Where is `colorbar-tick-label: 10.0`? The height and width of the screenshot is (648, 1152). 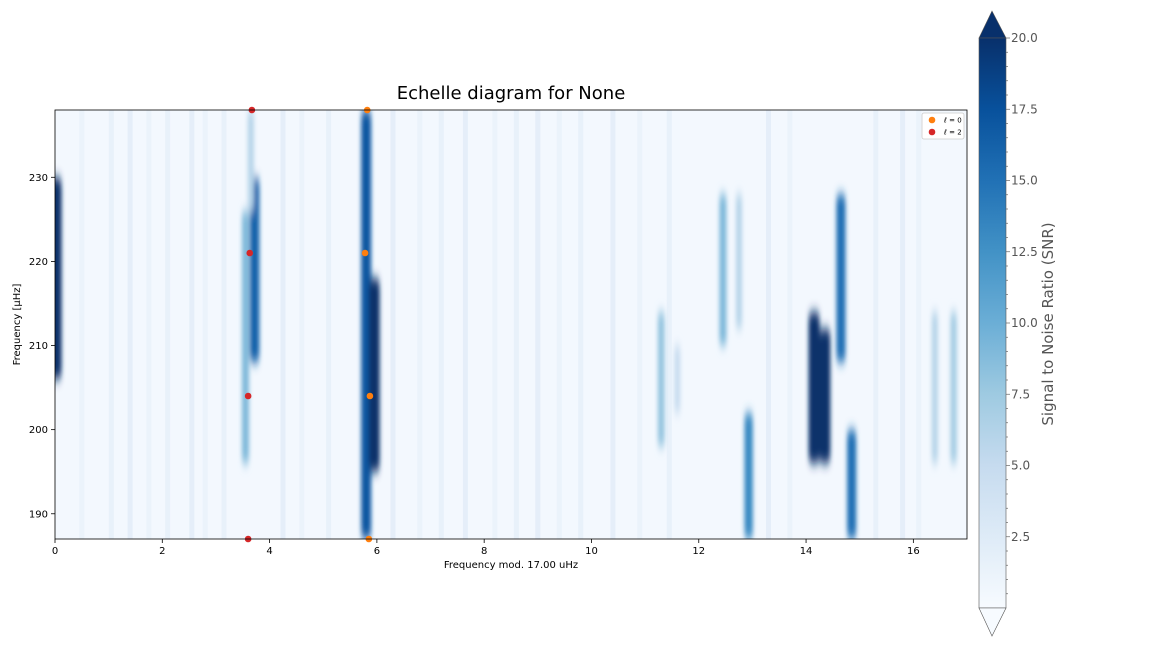 colorbar-tick-label: 10.0 is located at coordinates (1024, 323).